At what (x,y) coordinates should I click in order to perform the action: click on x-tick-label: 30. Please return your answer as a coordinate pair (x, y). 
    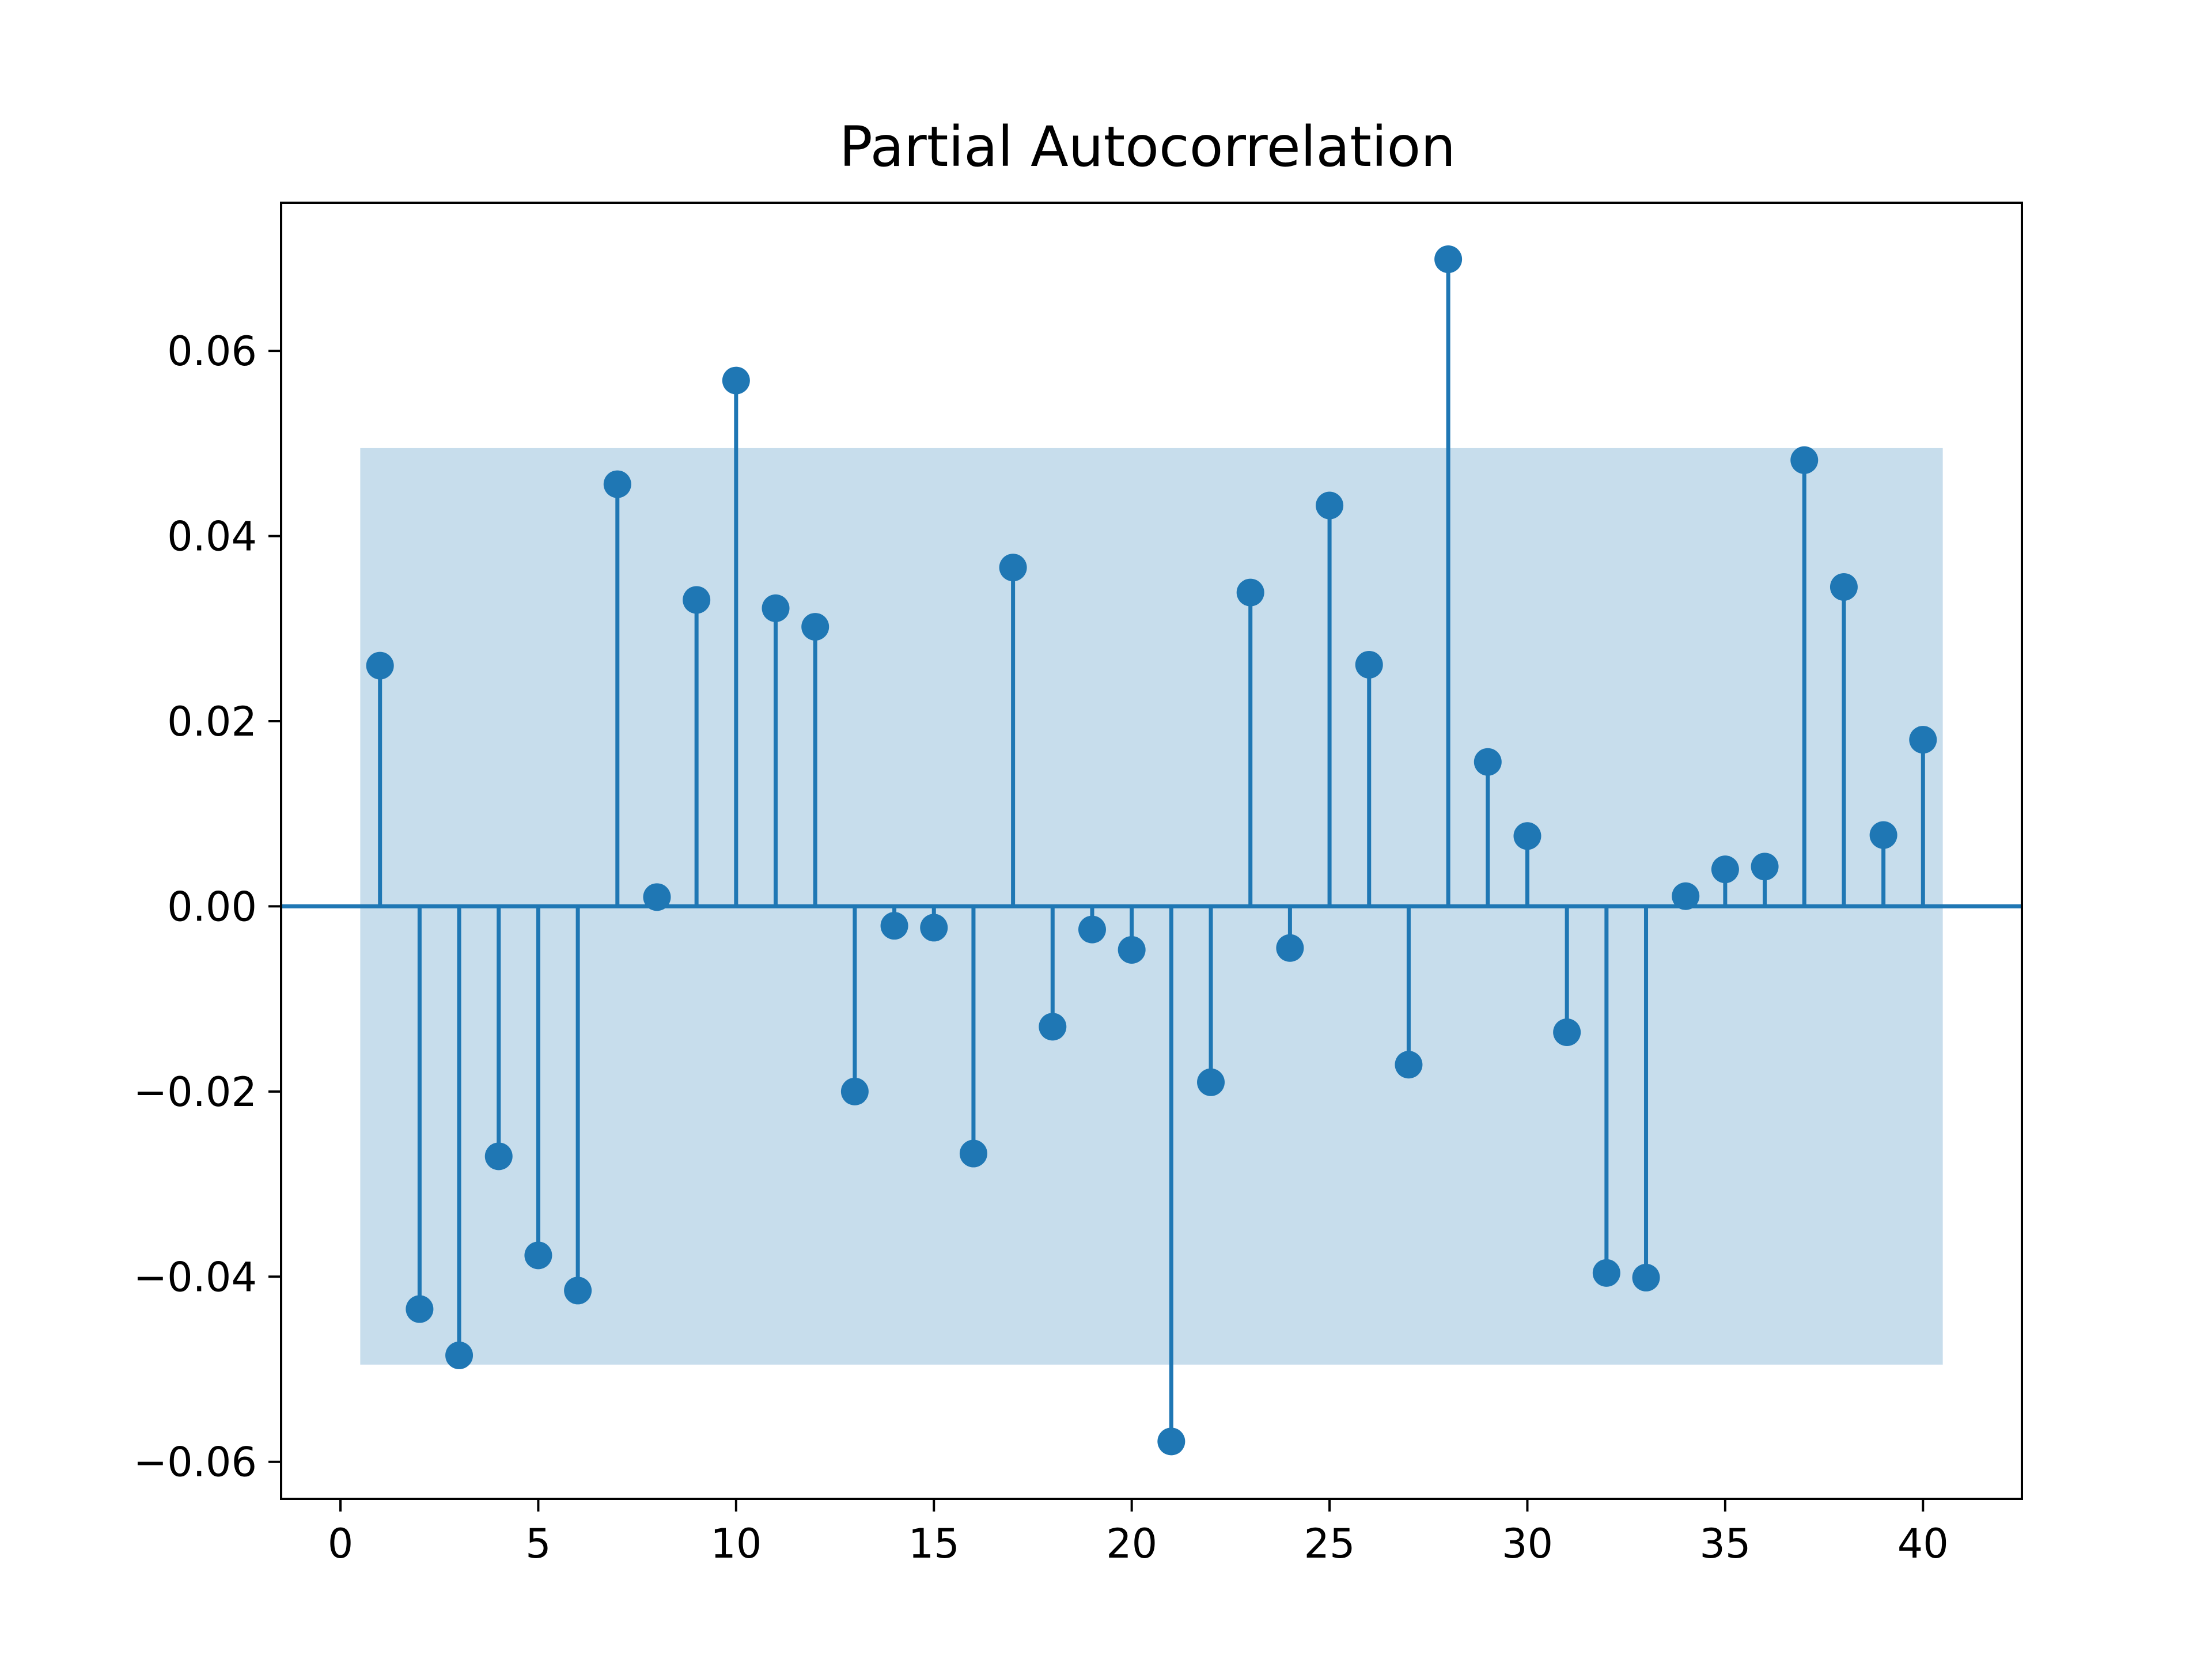
    Looking at the image, I should click on (1527, 1543).